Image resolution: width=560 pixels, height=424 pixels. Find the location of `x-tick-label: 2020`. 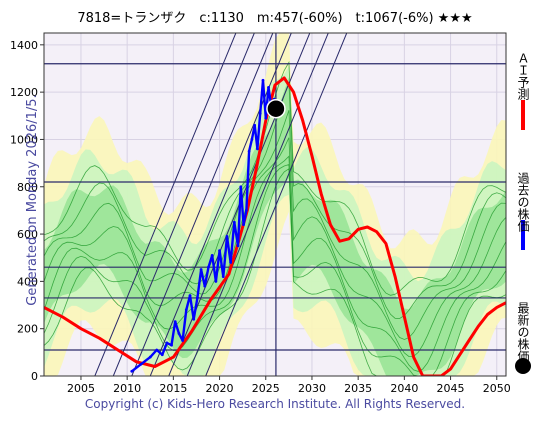

x-tick-label: 2020 is located at coordinates (220, 388).